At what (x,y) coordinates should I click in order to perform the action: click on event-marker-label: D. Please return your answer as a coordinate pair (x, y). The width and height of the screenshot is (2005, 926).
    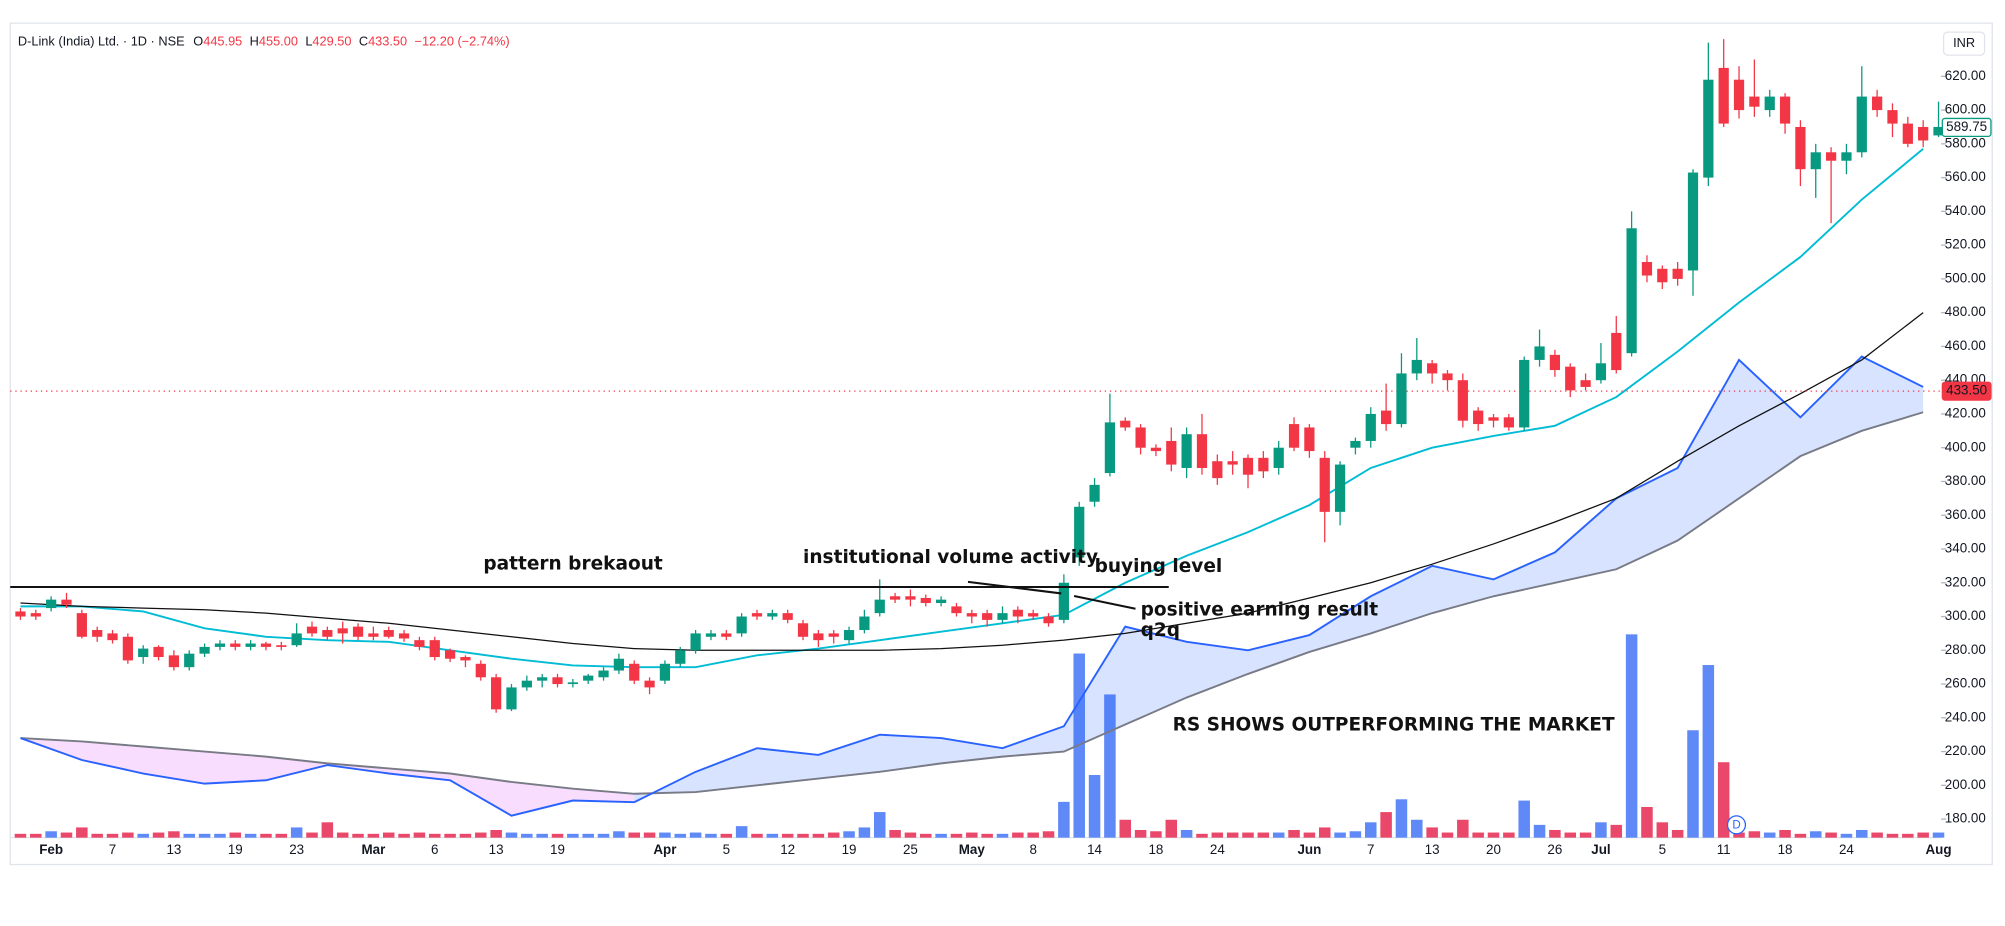
    Looking at the image, I should click on (1736, 826).